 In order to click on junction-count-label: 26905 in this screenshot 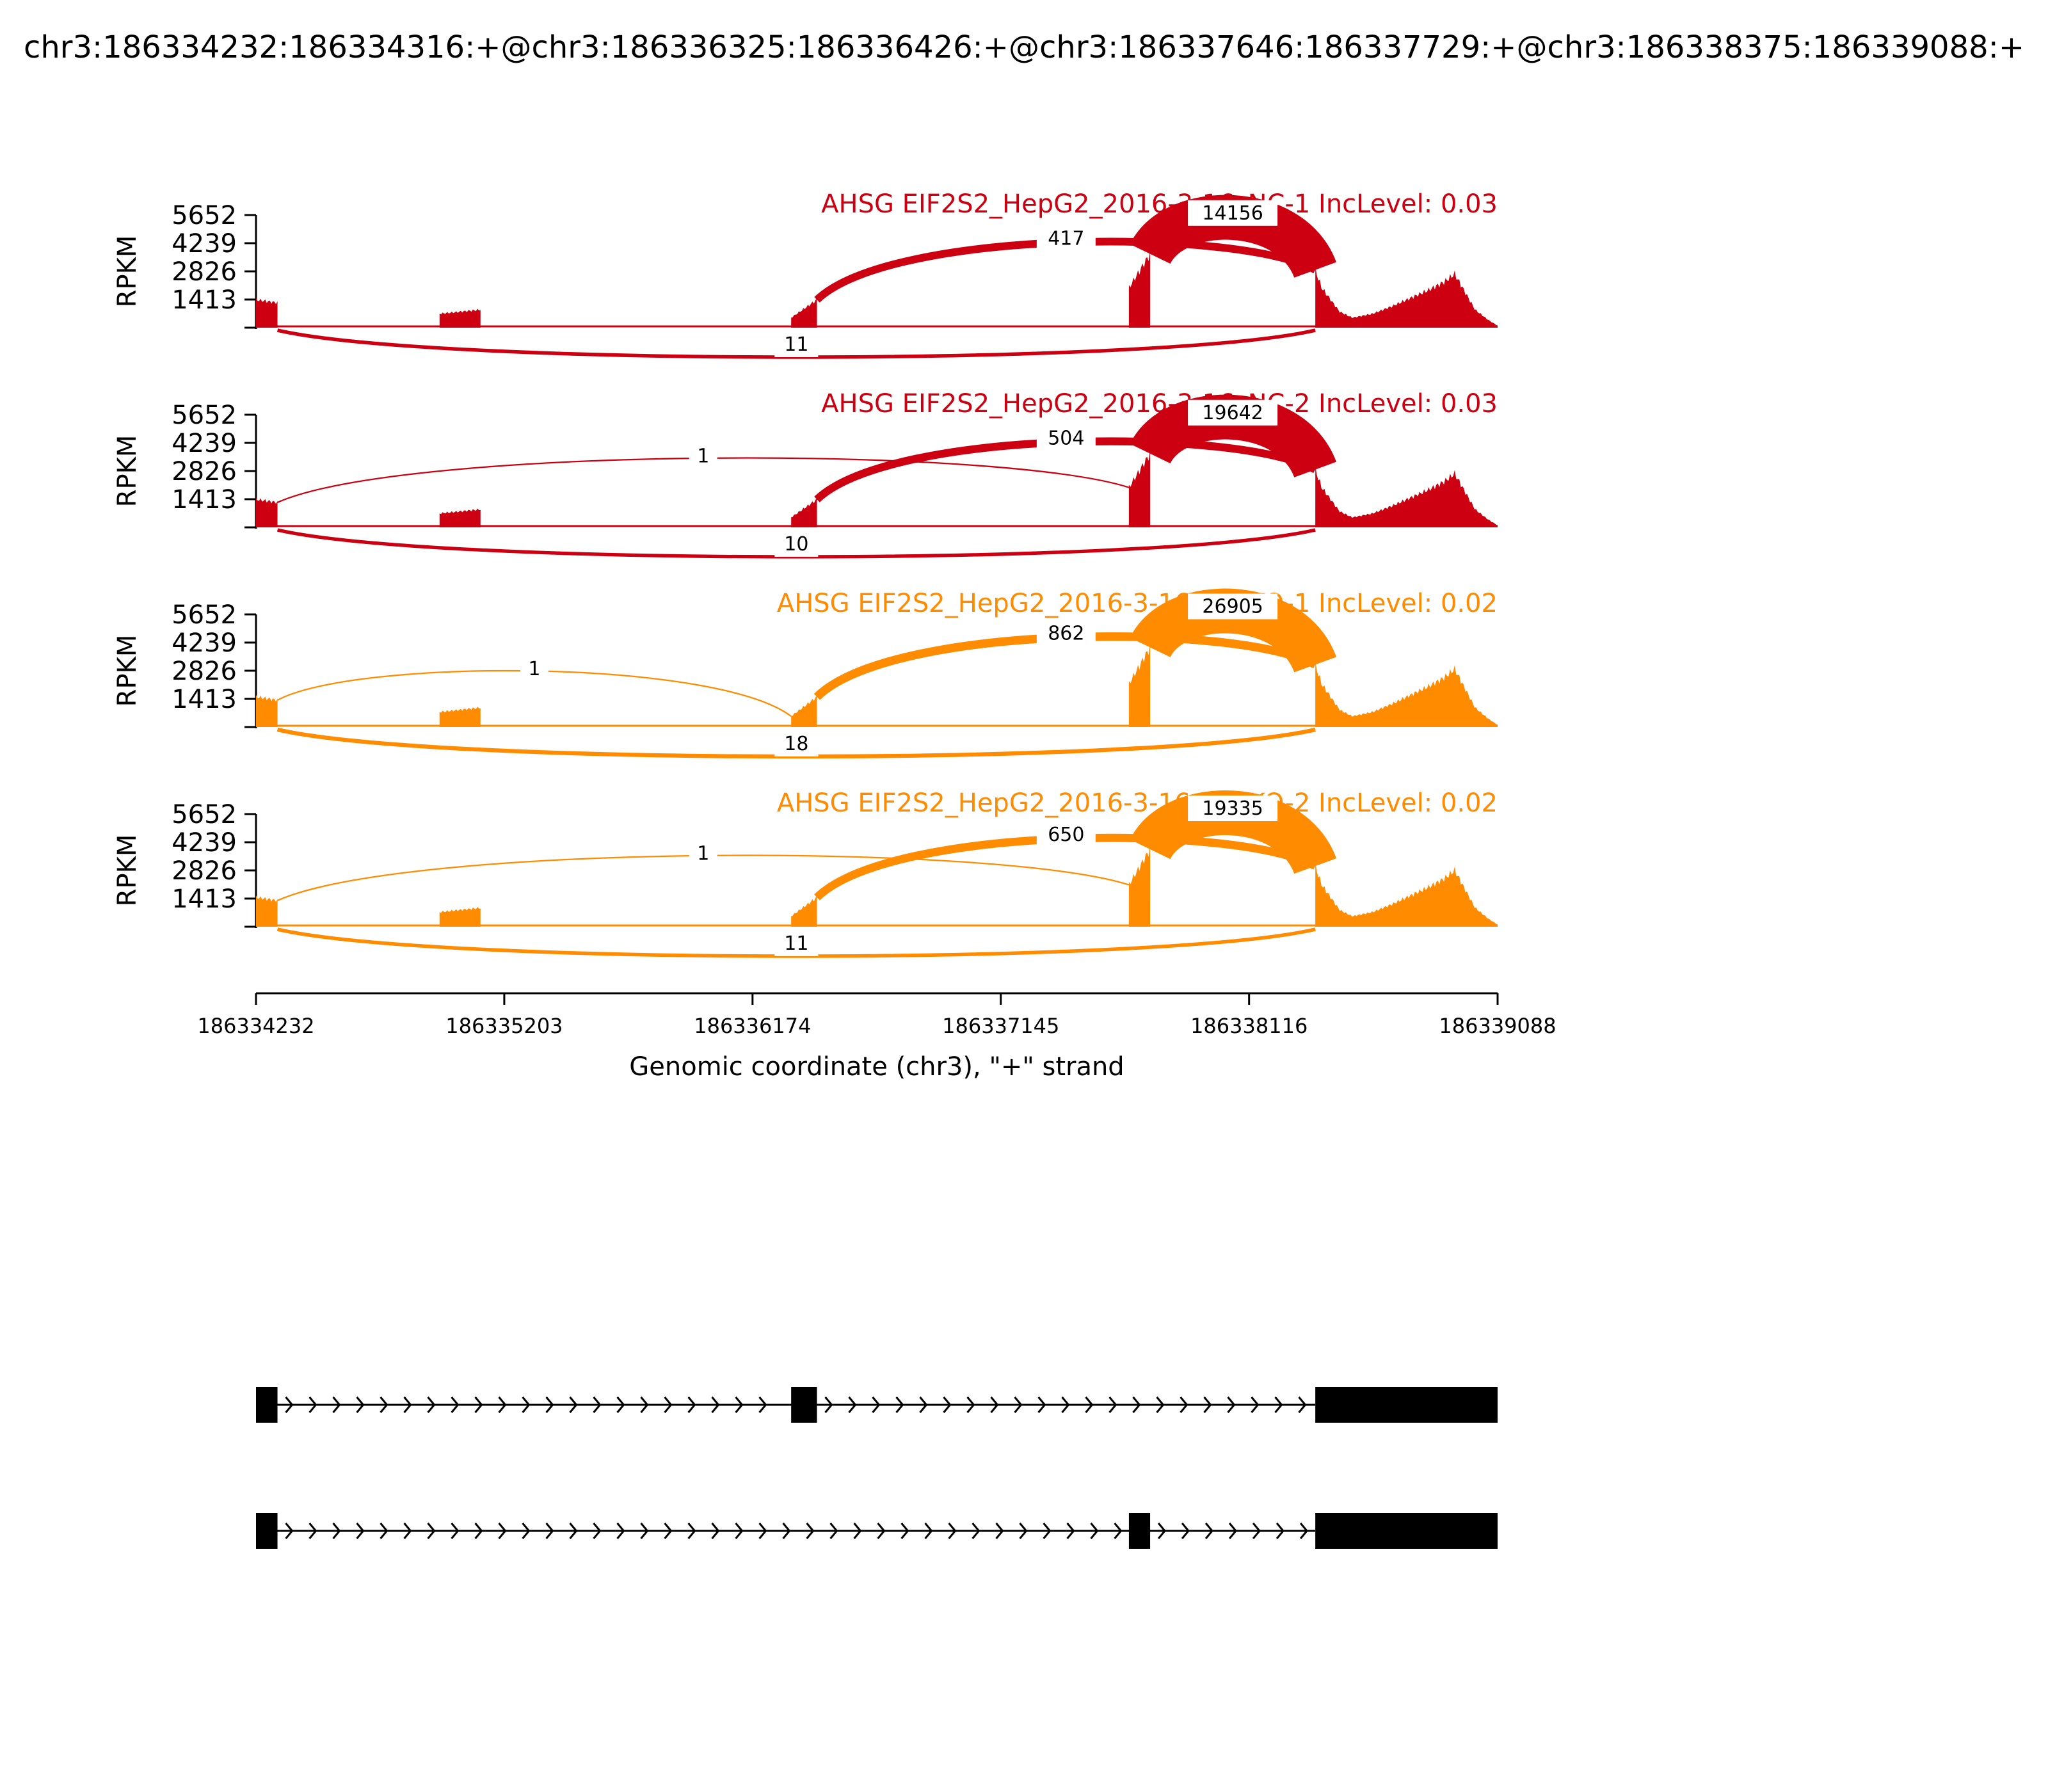, I will do `click(1232, 607)`.